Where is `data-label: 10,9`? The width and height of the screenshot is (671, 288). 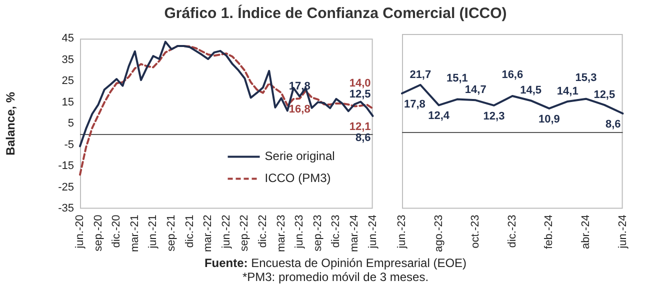 data-label: 10,9 is located at coordinates (549, 119).